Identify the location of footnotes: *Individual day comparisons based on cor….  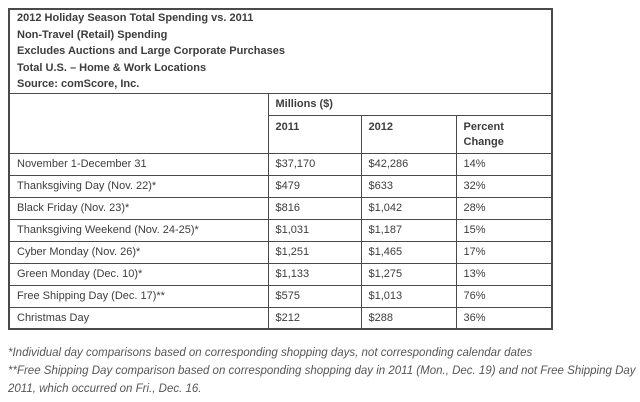
(322, 371).